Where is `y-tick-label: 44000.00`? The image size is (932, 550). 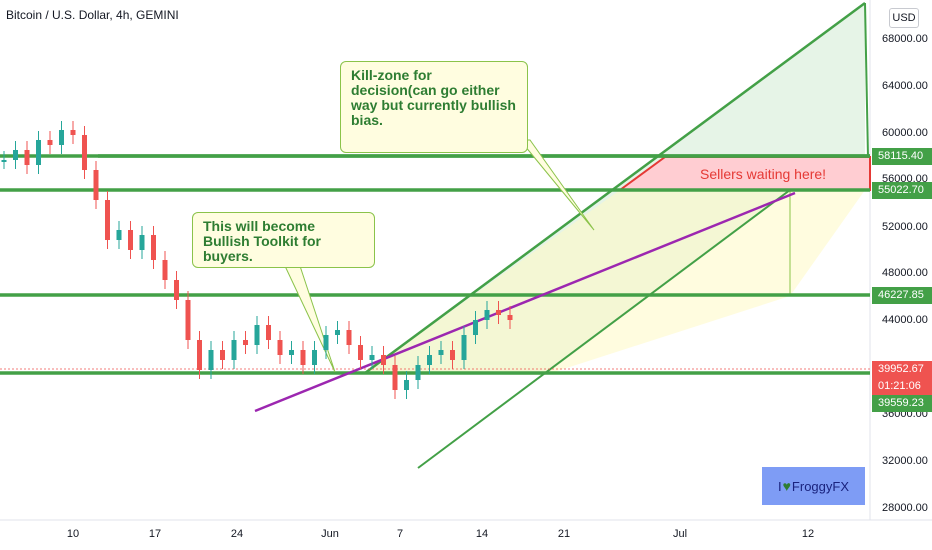 y-tick-label: 44000.00 is located at coordinates (905, 320).